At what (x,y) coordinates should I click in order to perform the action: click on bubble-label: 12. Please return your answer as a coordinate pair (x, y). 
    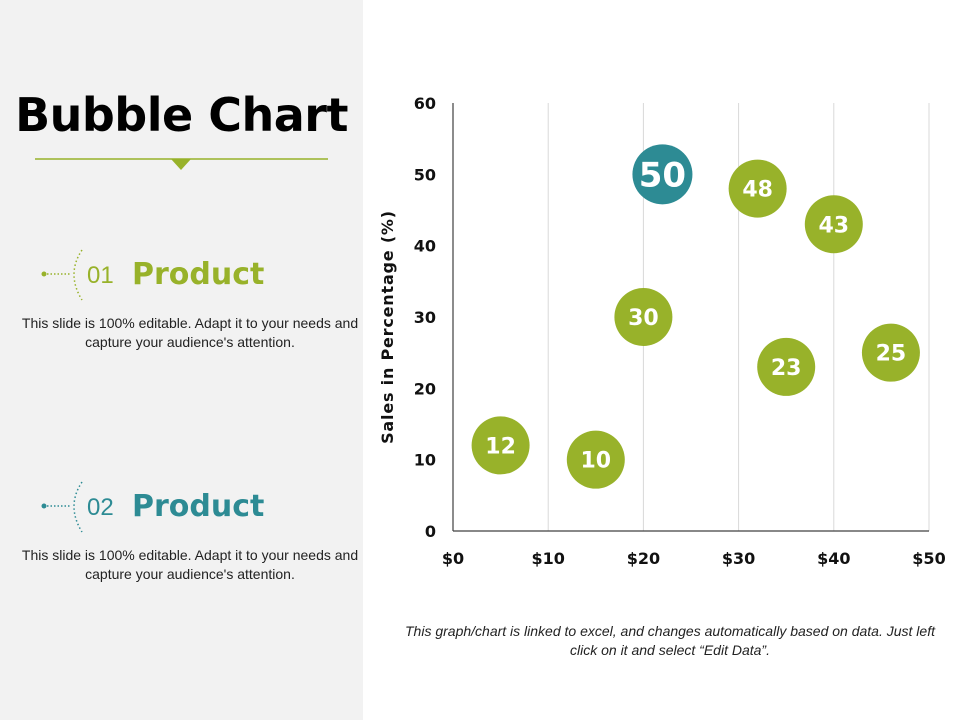
    Looking at the image, I should click on (500, 446).